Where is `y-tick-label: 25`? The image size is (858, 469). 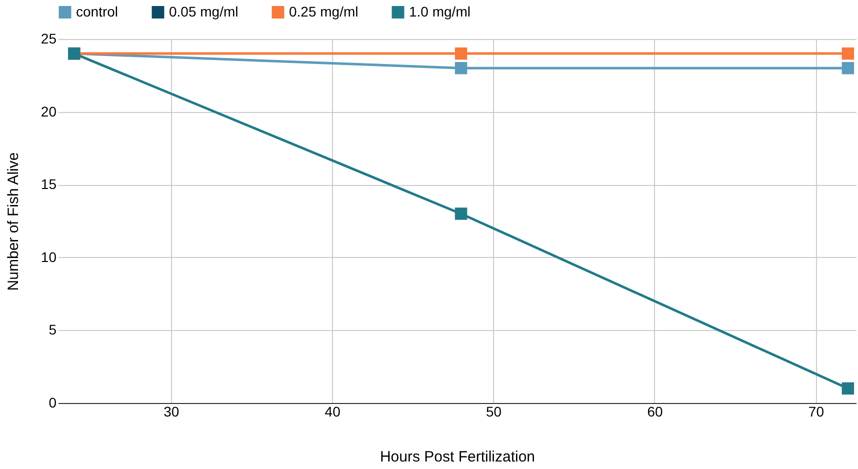 y-tick-label: 25 is located at coordinates (48, 38).